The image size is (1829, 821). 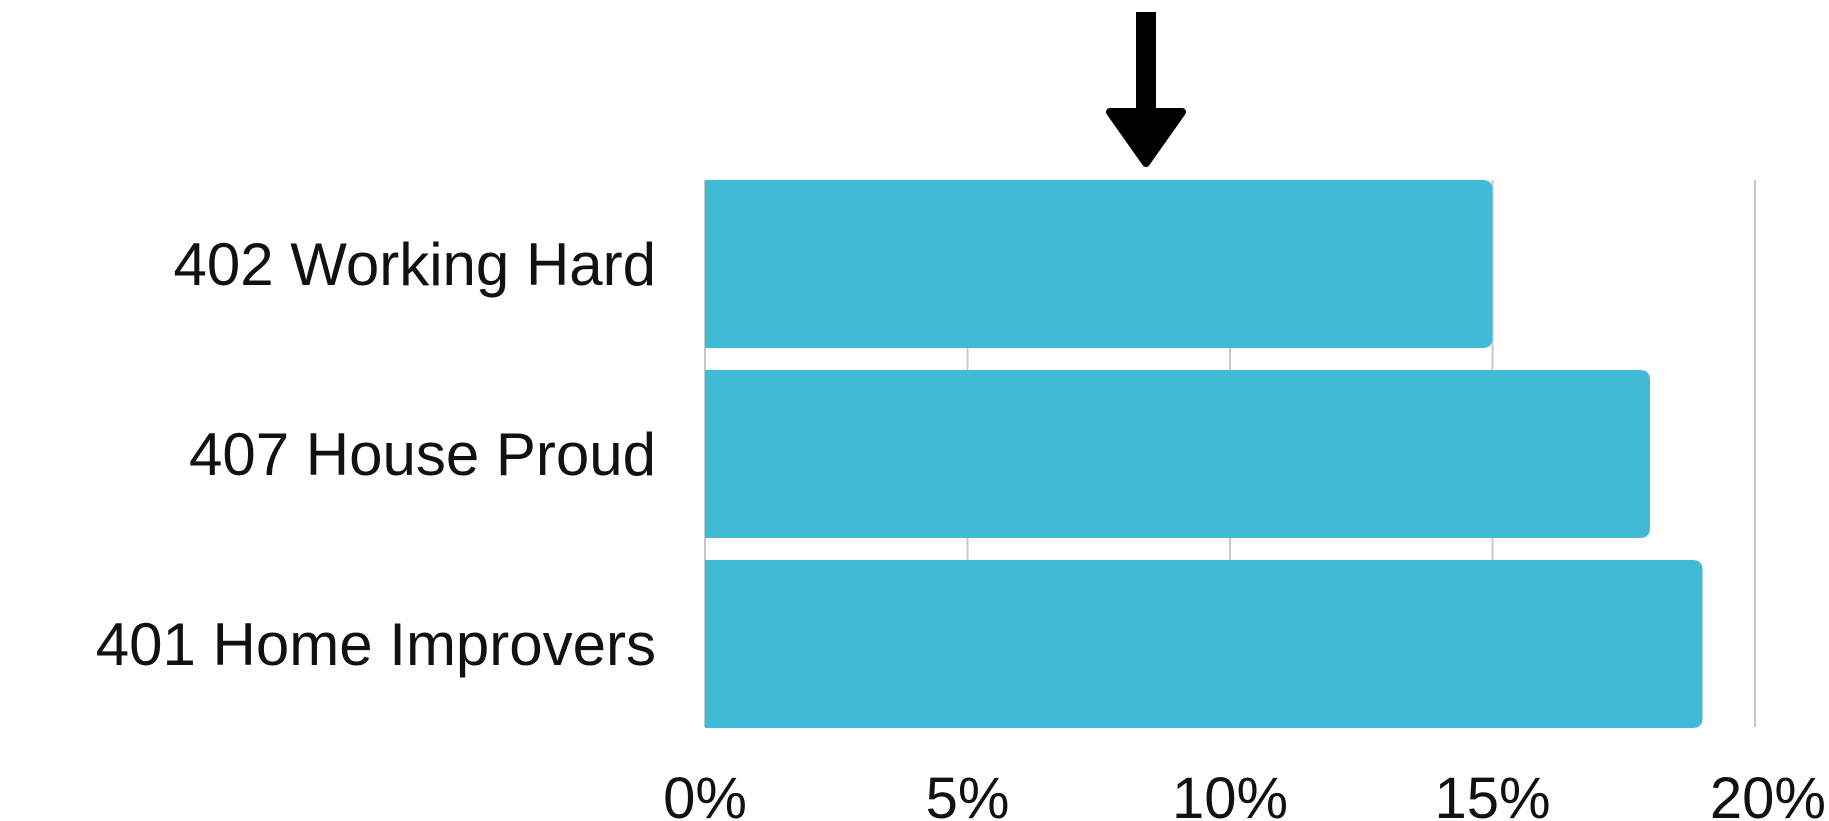 I want to click on x-tick-label-4: 20%, so click(x=1768, y=793).